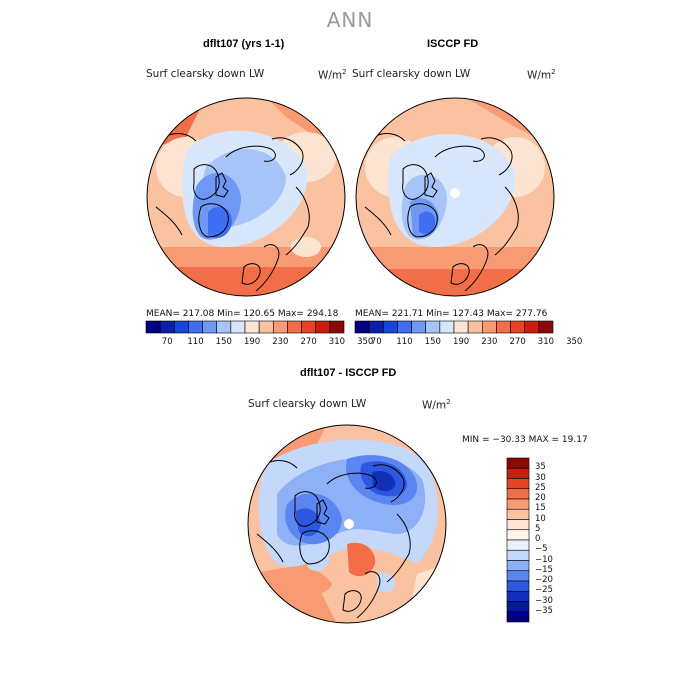 The width and height of the screenshot is (700, 700). I want to click on panel-3-title: dflt107 - ISCCP FD, so click(348, 373).